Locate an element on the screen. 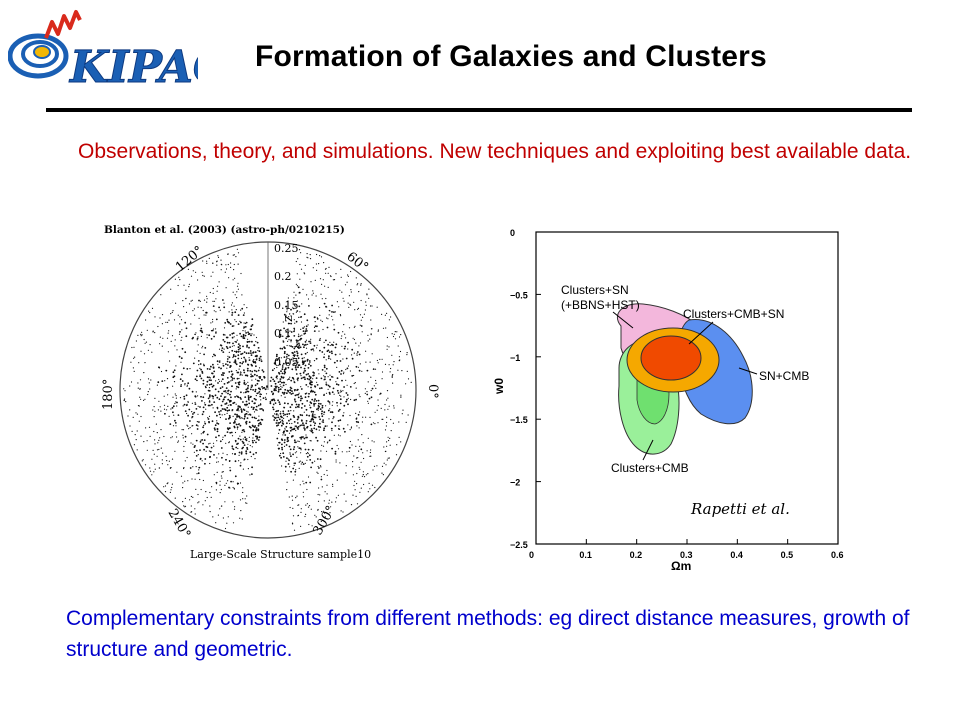  arrow-clusters-cmb-sn is located at coordinates (701, 333).